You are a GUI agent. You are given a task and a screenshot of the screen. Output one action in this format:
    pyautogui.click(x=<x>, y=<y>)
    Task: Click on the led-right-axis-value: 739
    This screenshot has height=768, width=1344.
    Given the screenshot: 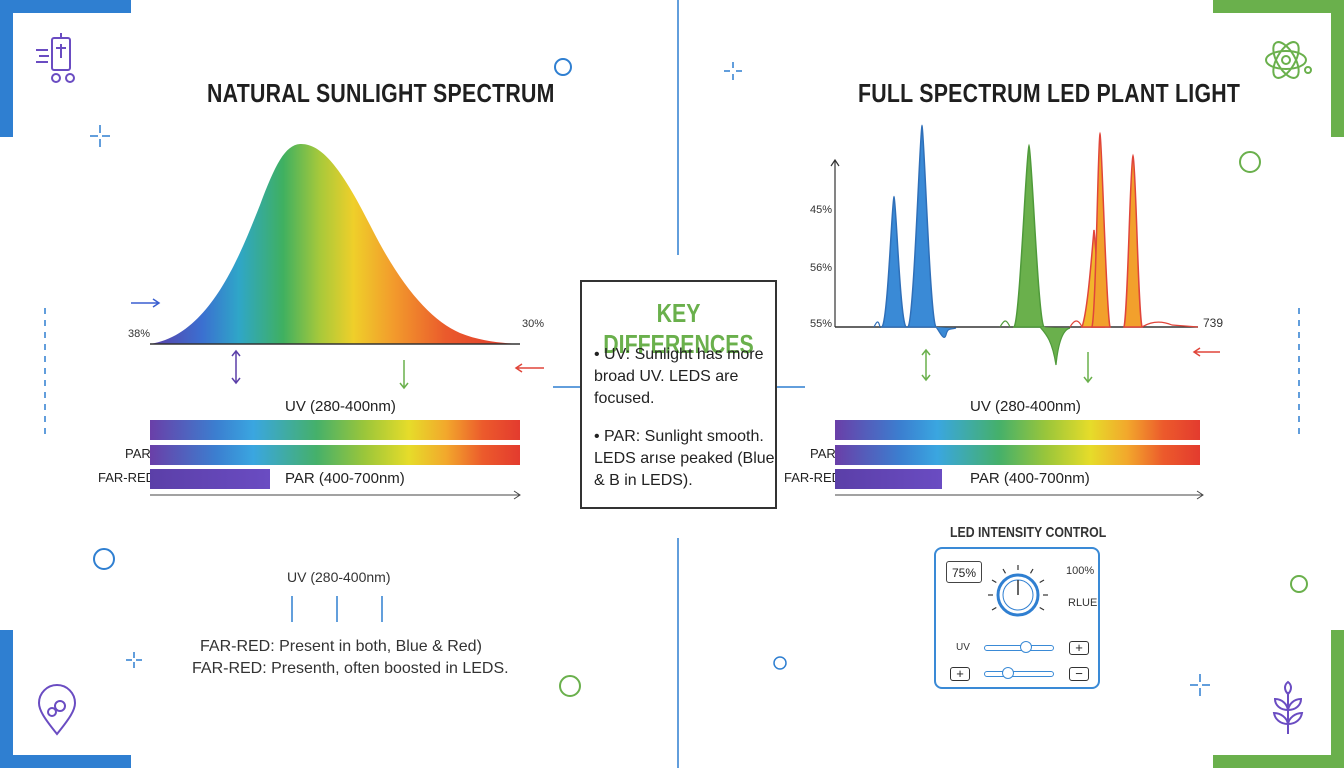 What is the action you would take?
    pyautogui.click(x=1213, y=323)
    